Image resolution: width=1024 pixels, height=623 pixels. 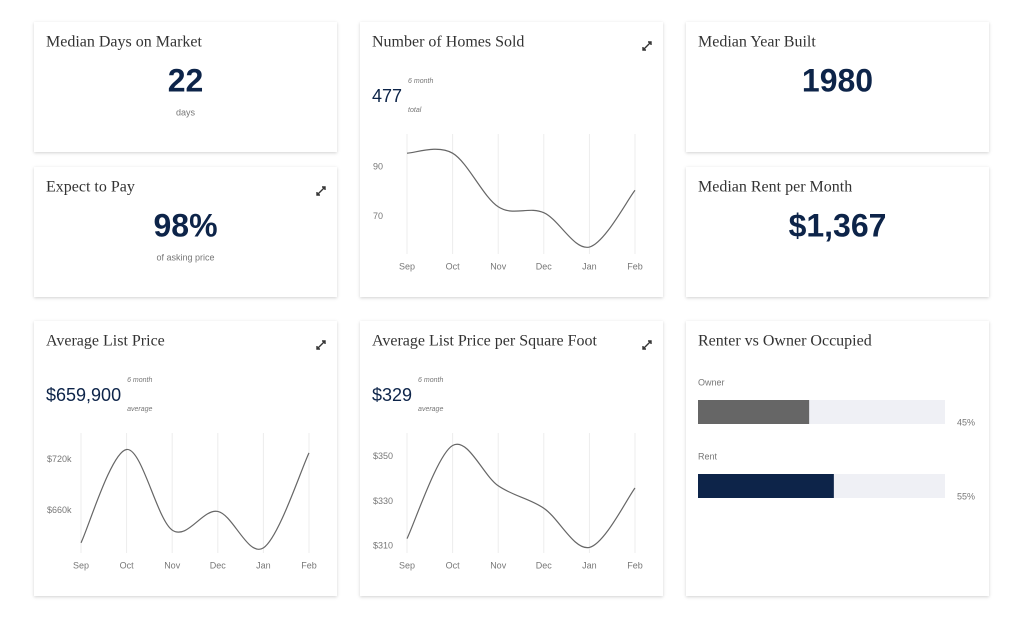 What do you see at coordinates (711, 382) in the screenshot?
I see `bar-label: Owner` at bounding box center [711, 382].